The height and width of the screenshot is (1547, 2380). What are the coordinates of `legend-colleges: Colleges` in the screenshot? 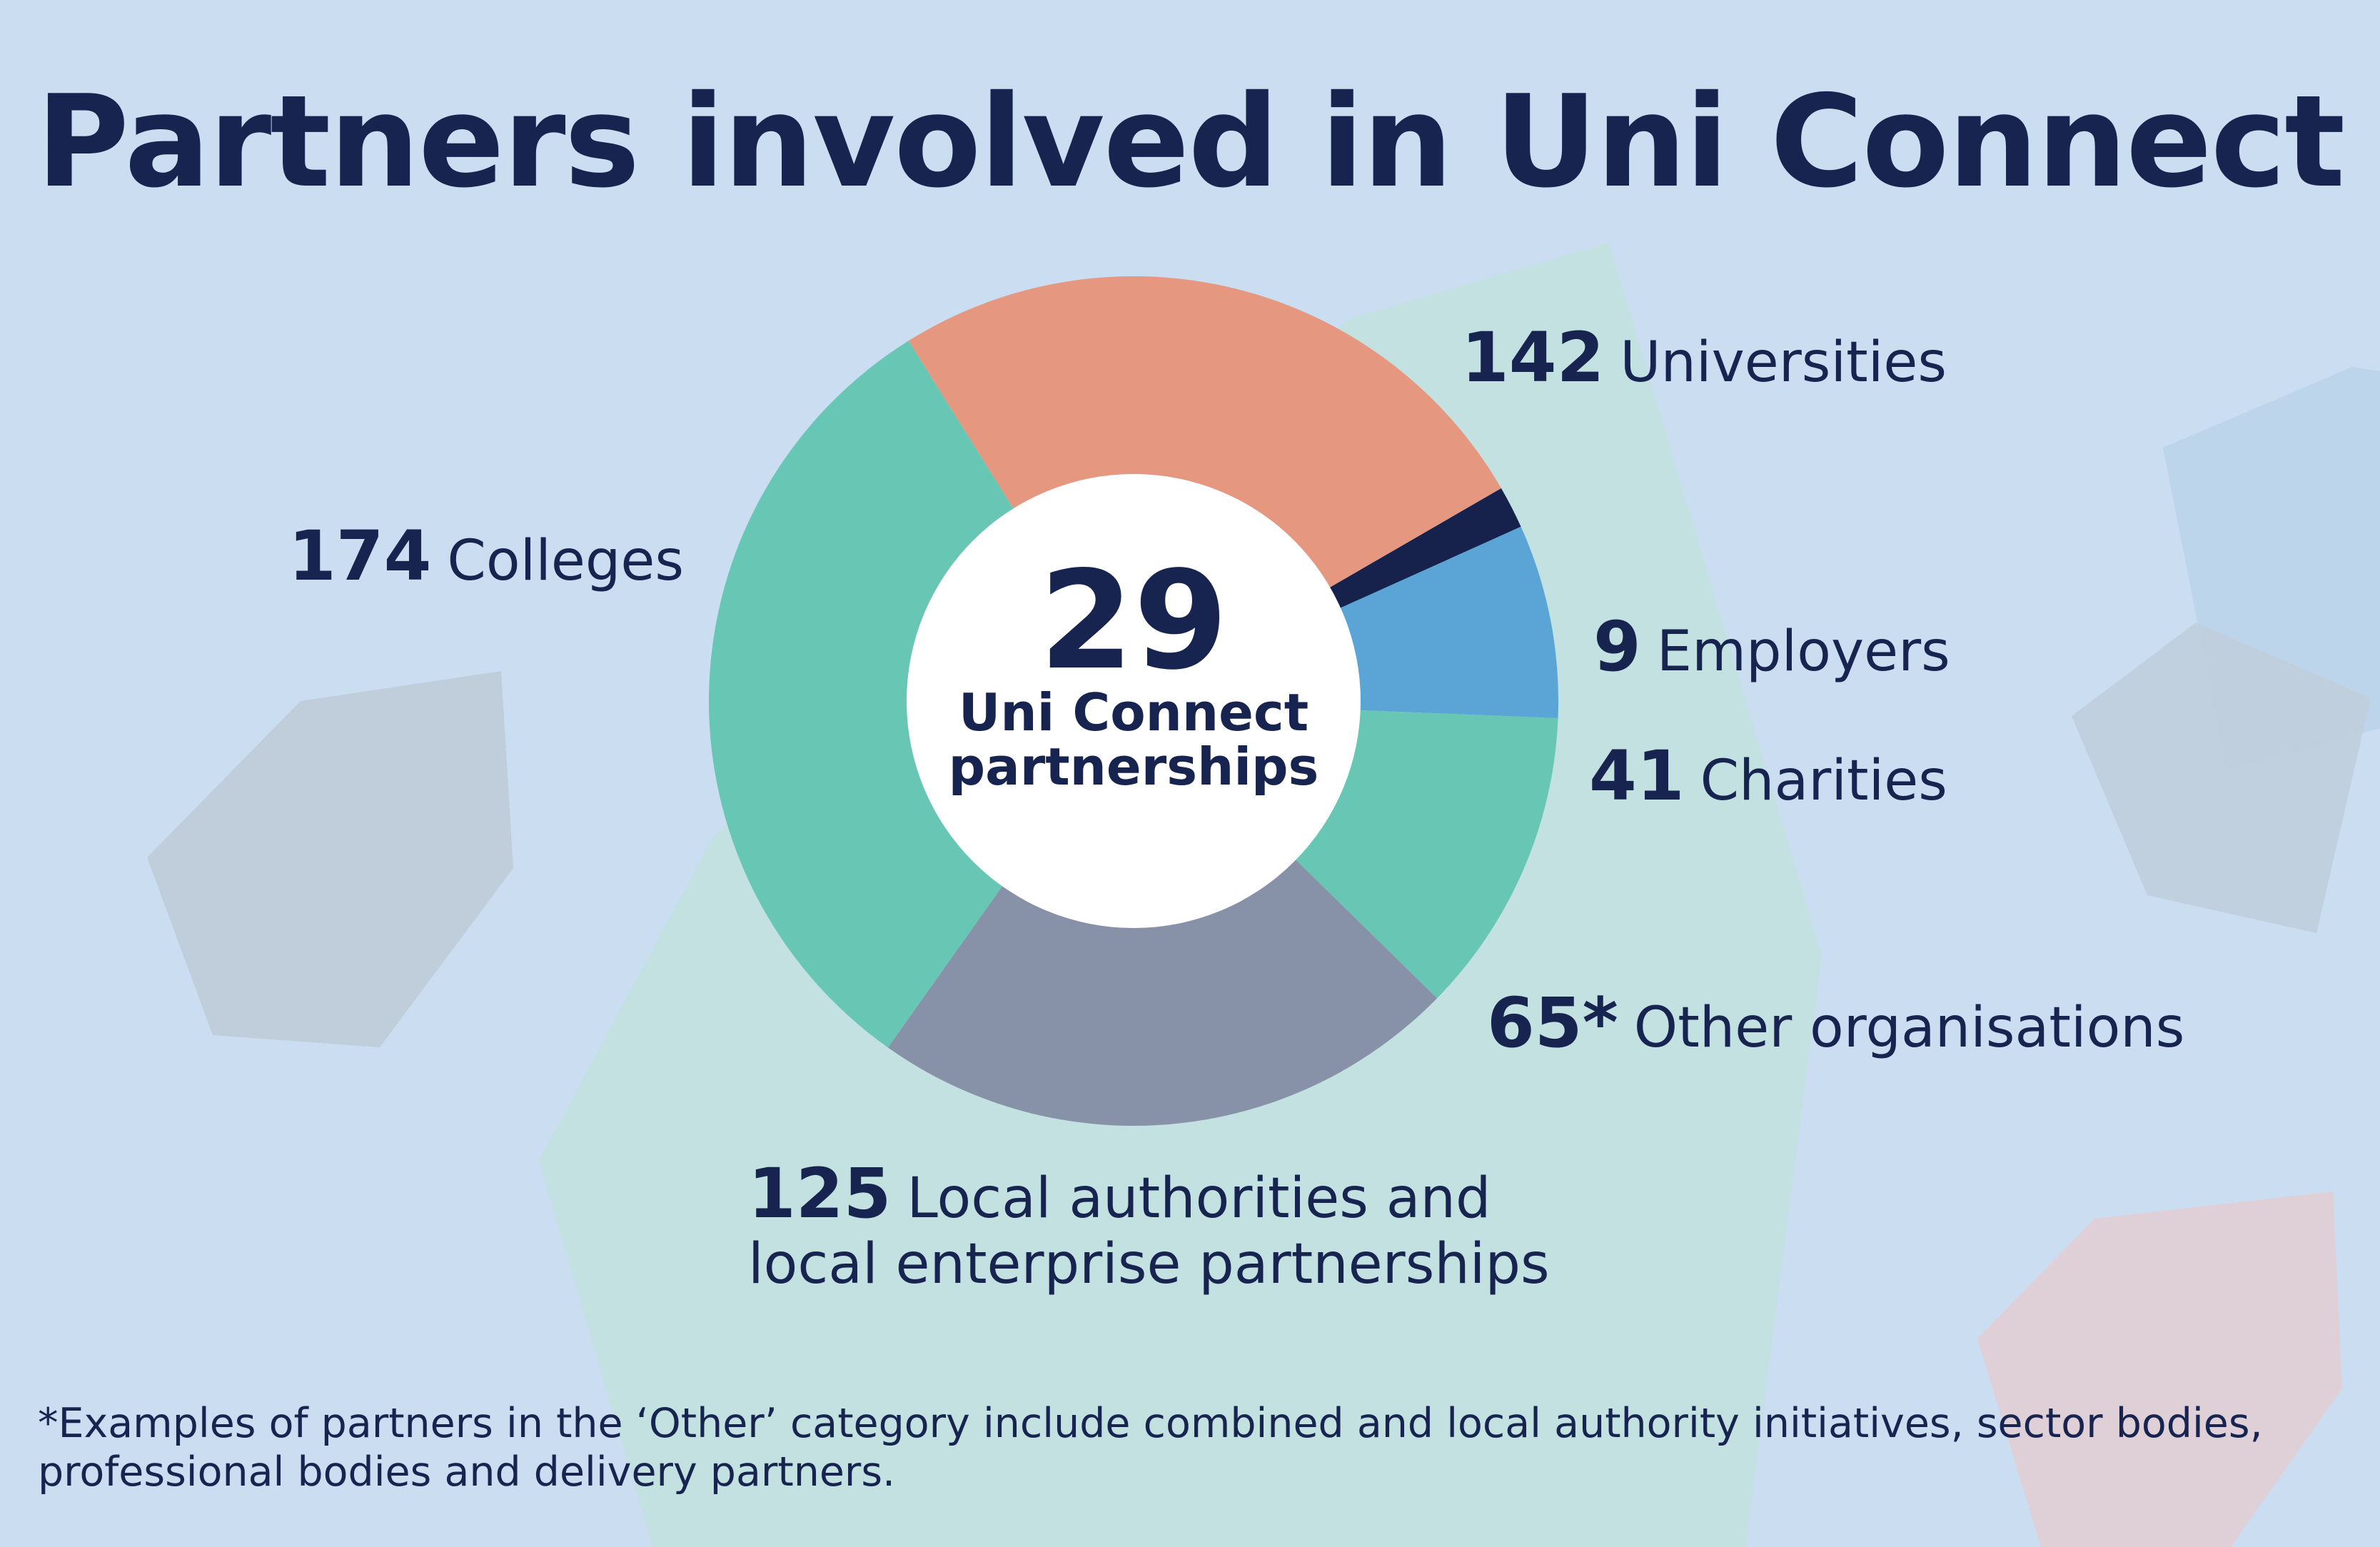 It's located at (566, 561).